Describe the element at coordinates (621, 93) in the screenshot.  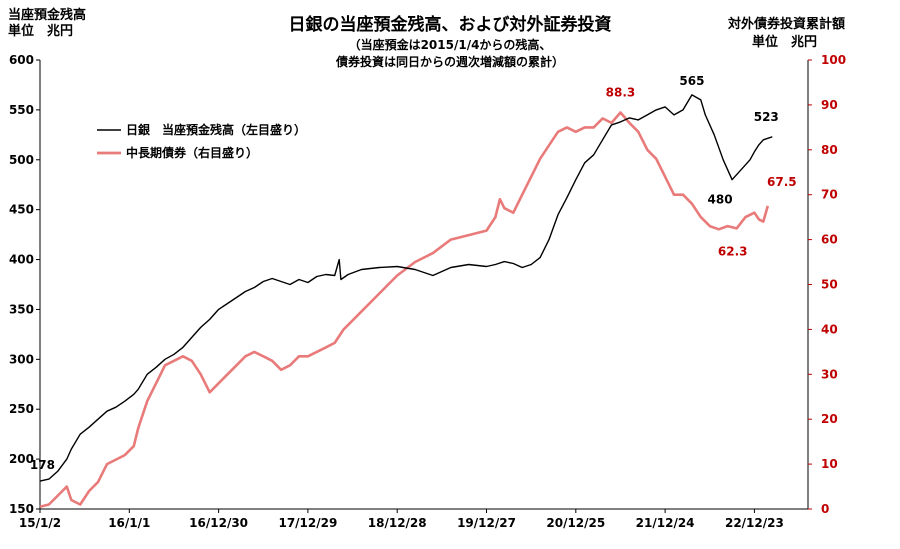
I see `data-label: 88.3` at that location.